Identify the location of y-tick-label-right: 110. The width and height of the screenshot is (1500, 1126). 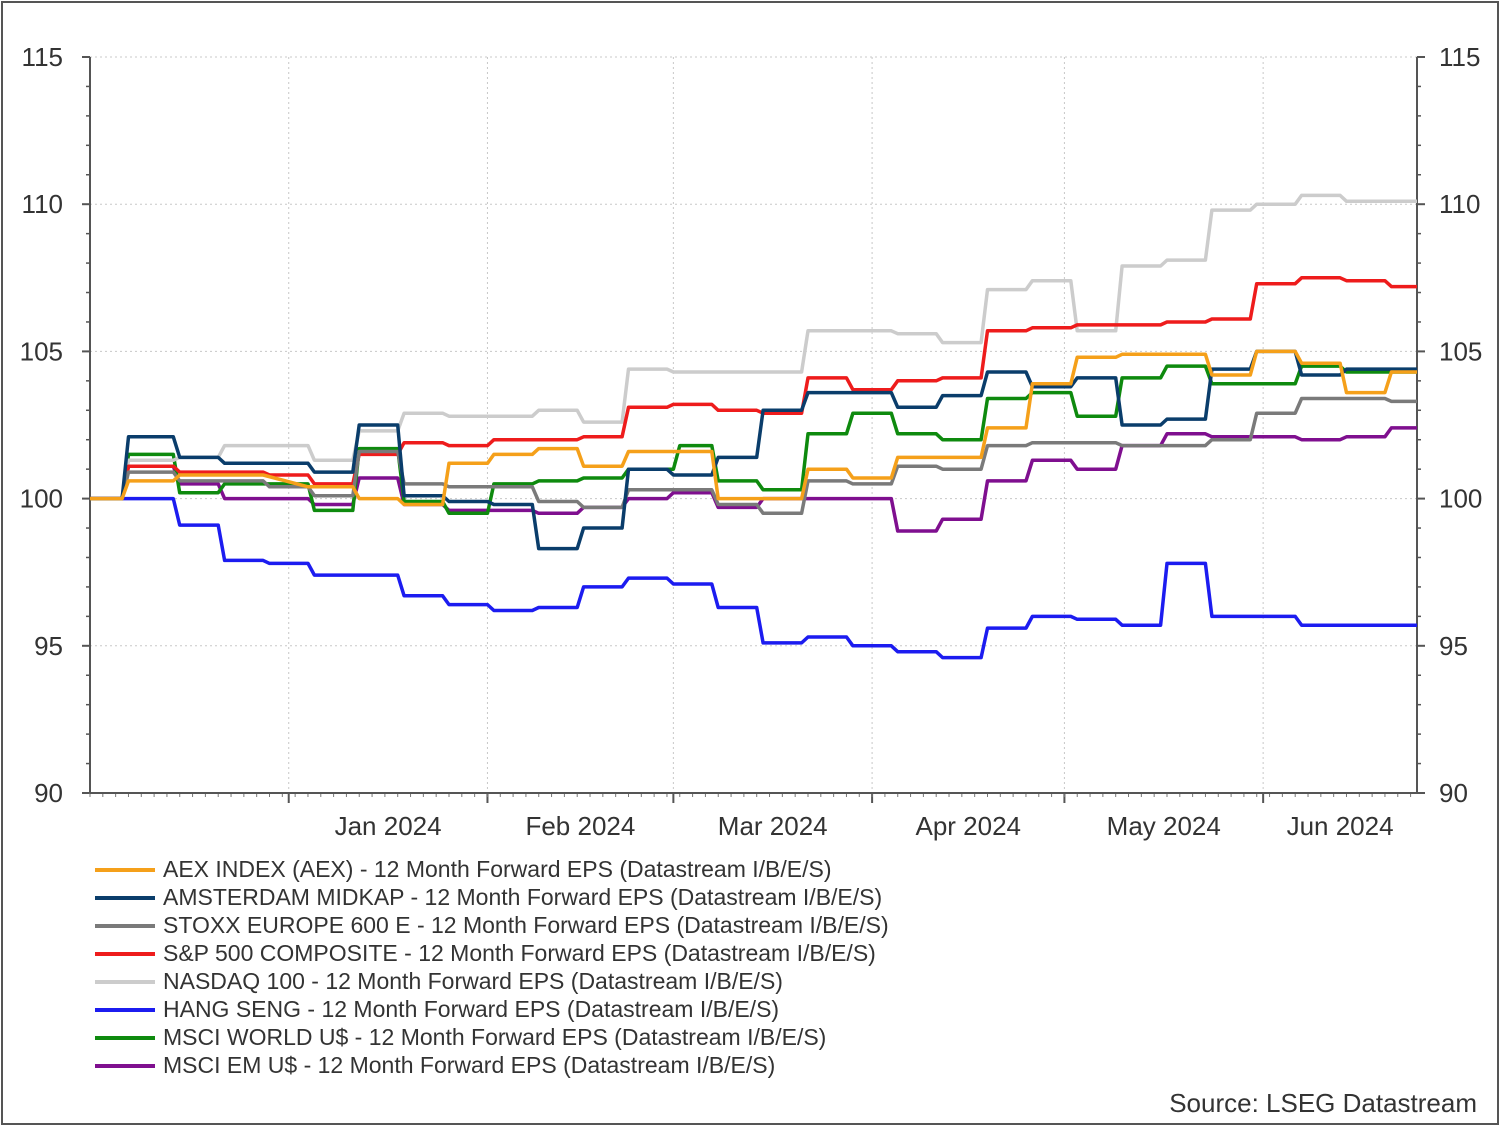
(1459, 204).